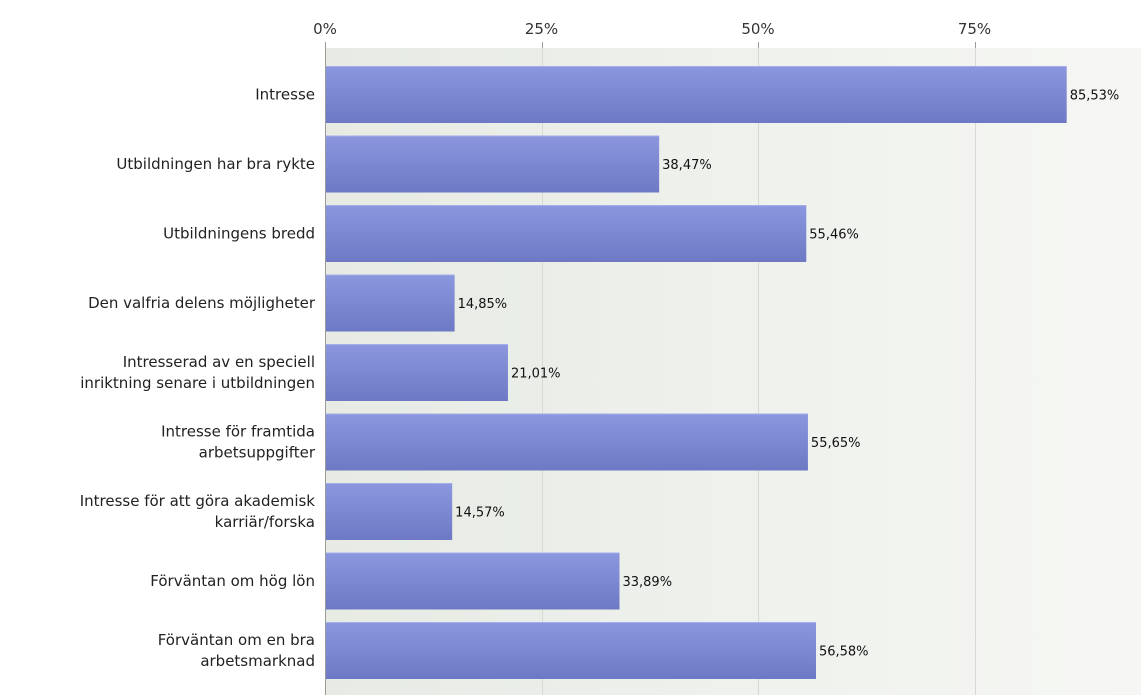 The width and height of the screenshot is (1141, 695). I want to click on x-tick-label: 0%, so click(325, 29).